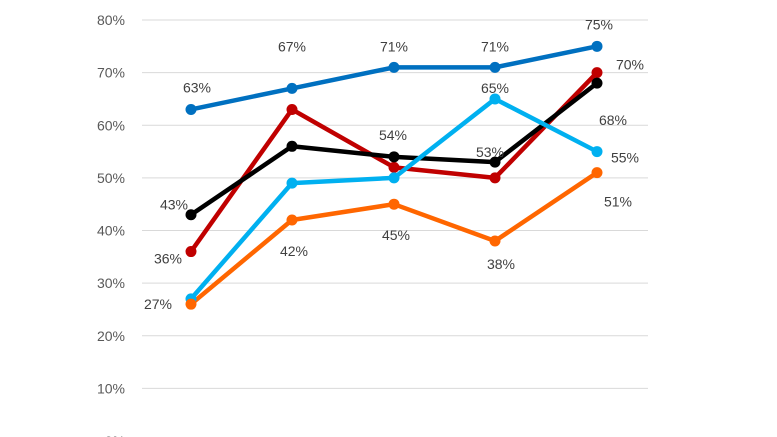 Image resolution: width=777 pixels, height=437 pixels. Describe the element at coordinates (292, 46) in the screenshot. I see `series-0-data-label-1: 67%` at that location.